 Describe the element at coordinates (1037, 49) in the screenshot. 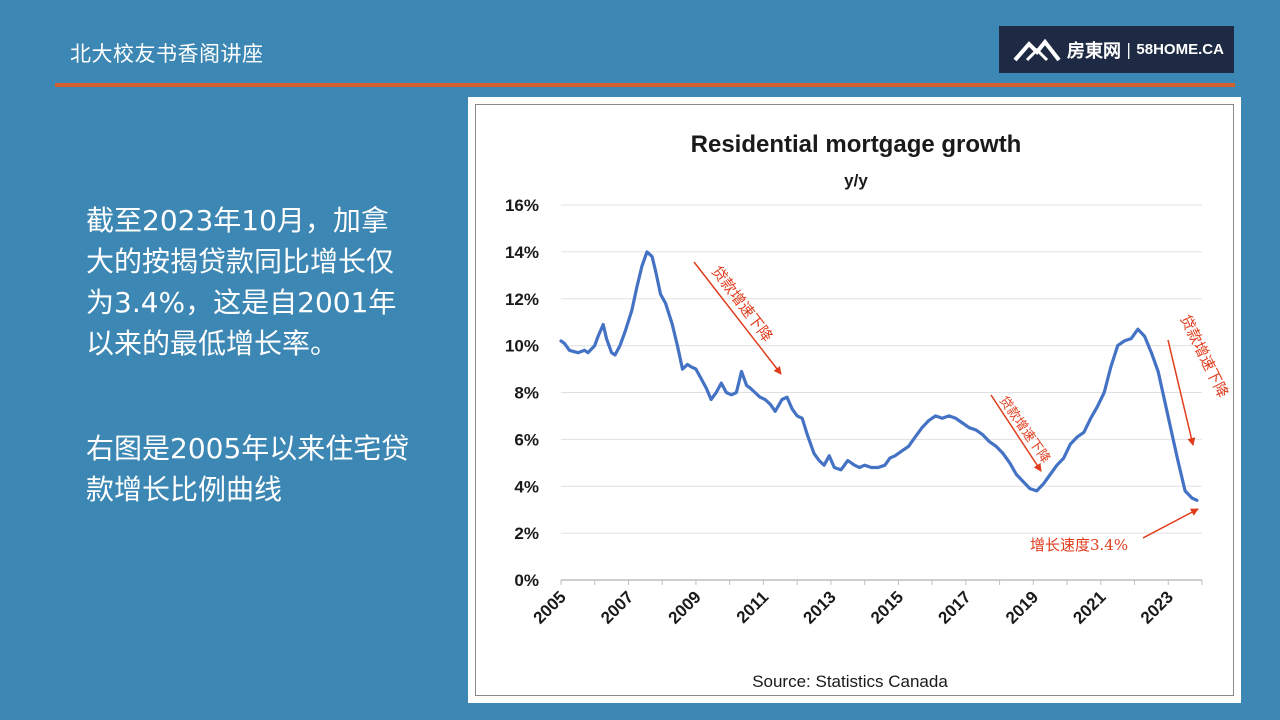

I see `house-logo-icon` at that location.